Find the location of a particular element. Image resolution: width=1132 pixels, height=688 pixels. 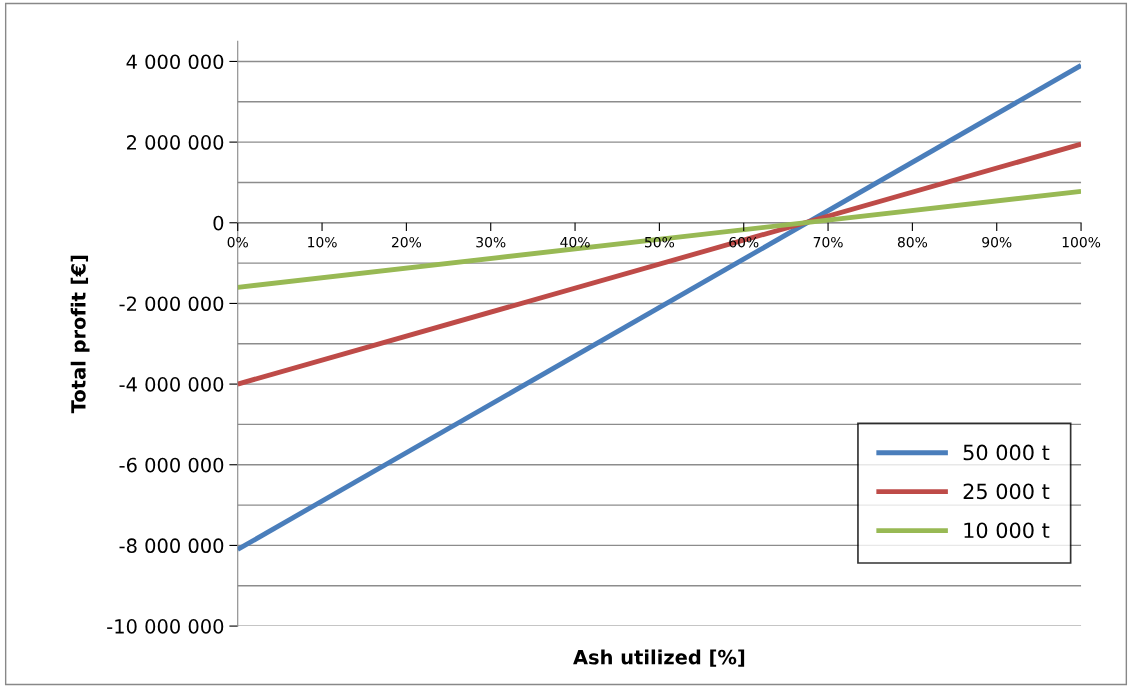

x-tick-label: 90% is located at coordinates (997, 242).